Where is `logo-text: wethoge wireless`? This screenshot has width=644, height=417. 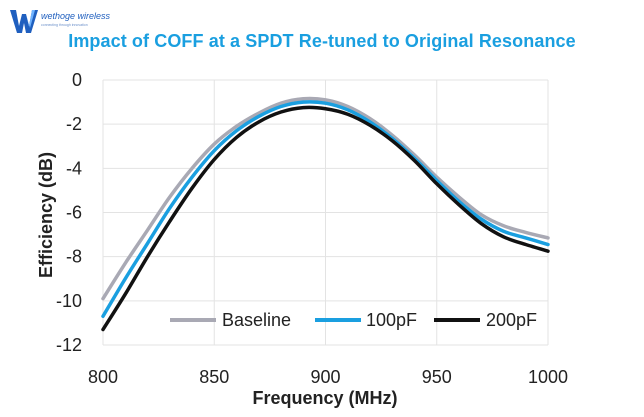 logo-text: wethoge wireless is located at coordinates (76, 16).